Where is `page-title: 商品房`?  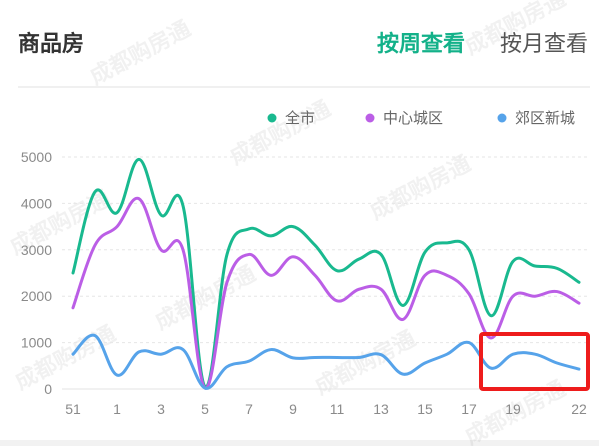 page-title: 商品房 is located at coordinates (51, 44).